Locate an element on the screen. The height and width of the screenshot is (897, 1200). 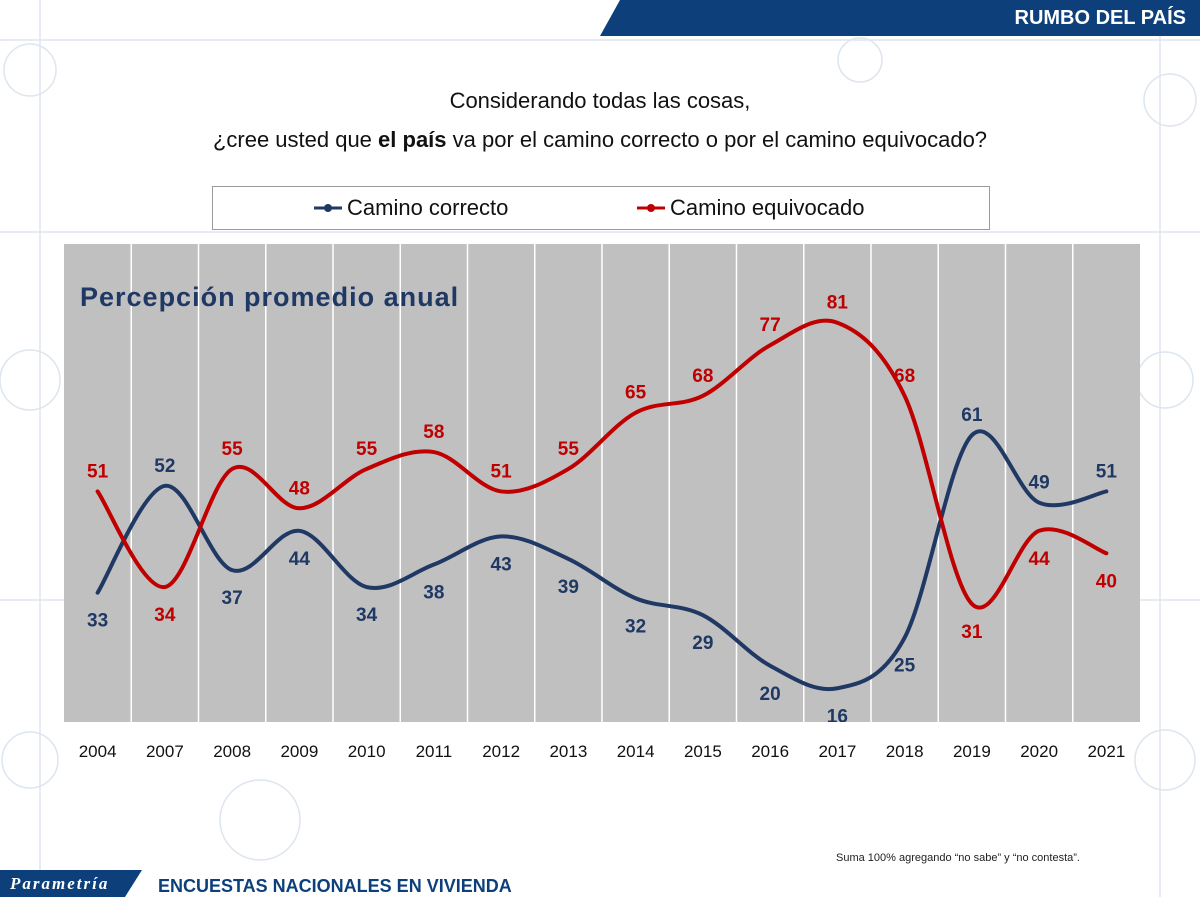
x-tick-label: 2010 is located at coordinates (367, 751).